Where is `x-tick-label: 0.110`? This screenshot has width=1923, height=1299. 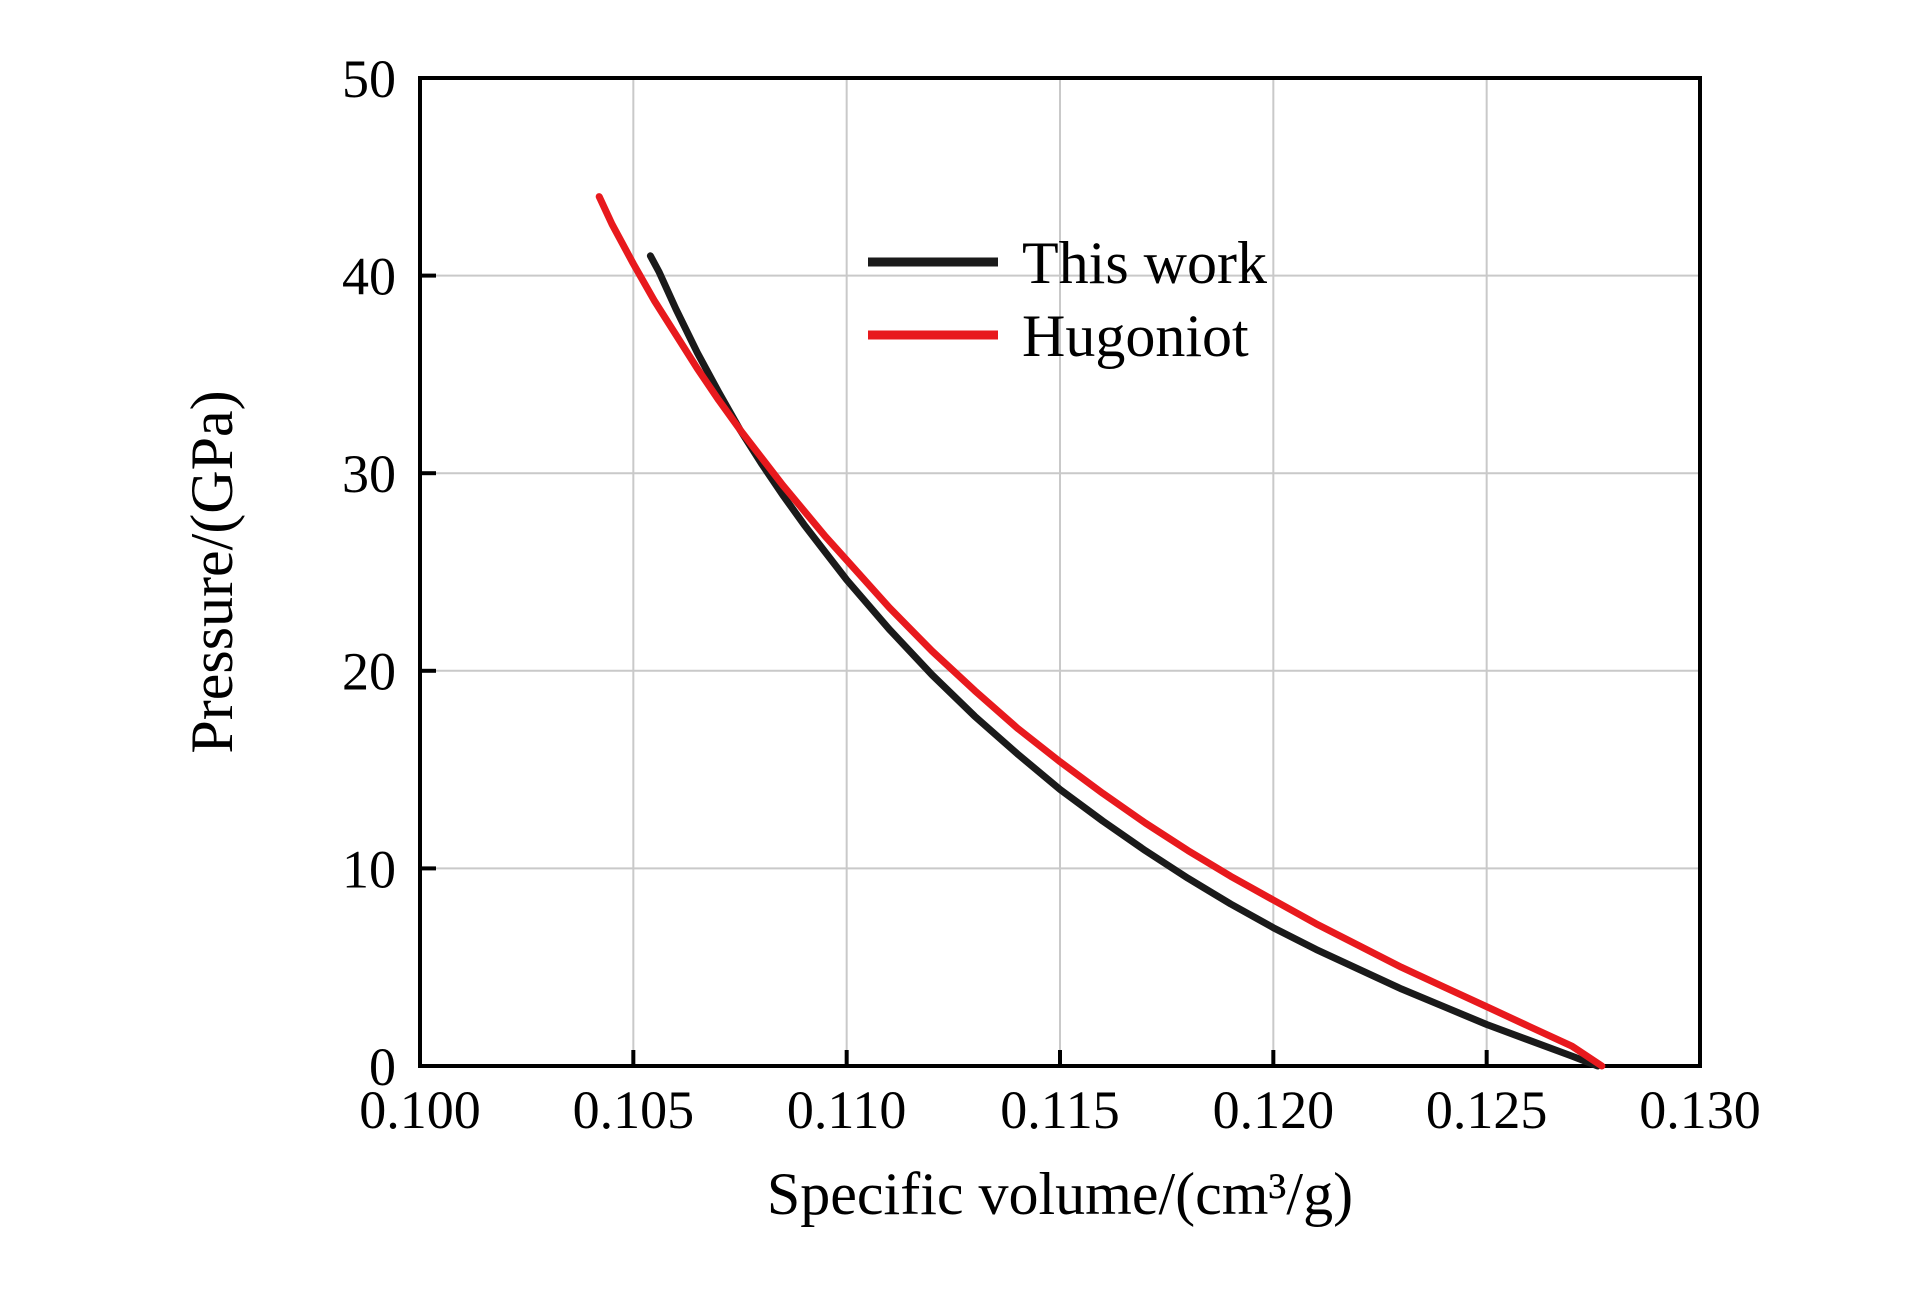 x-tick-label: 0.110 is located at coordinates (847, 1110).